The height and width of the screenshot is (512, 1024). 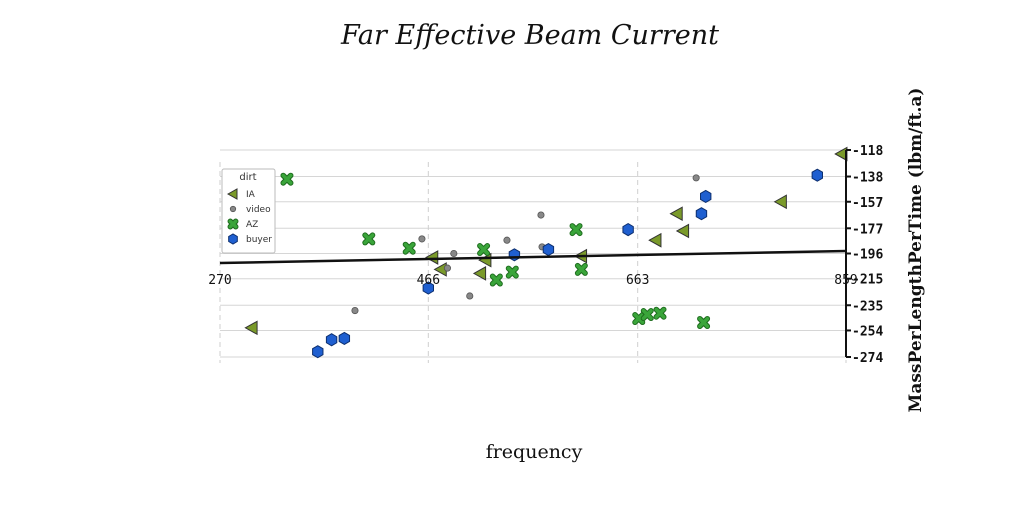 What do you see at coordinates (867, 306) in the screenshot?
I see `y-tick-label: -235` at bounding box center [867, 306].